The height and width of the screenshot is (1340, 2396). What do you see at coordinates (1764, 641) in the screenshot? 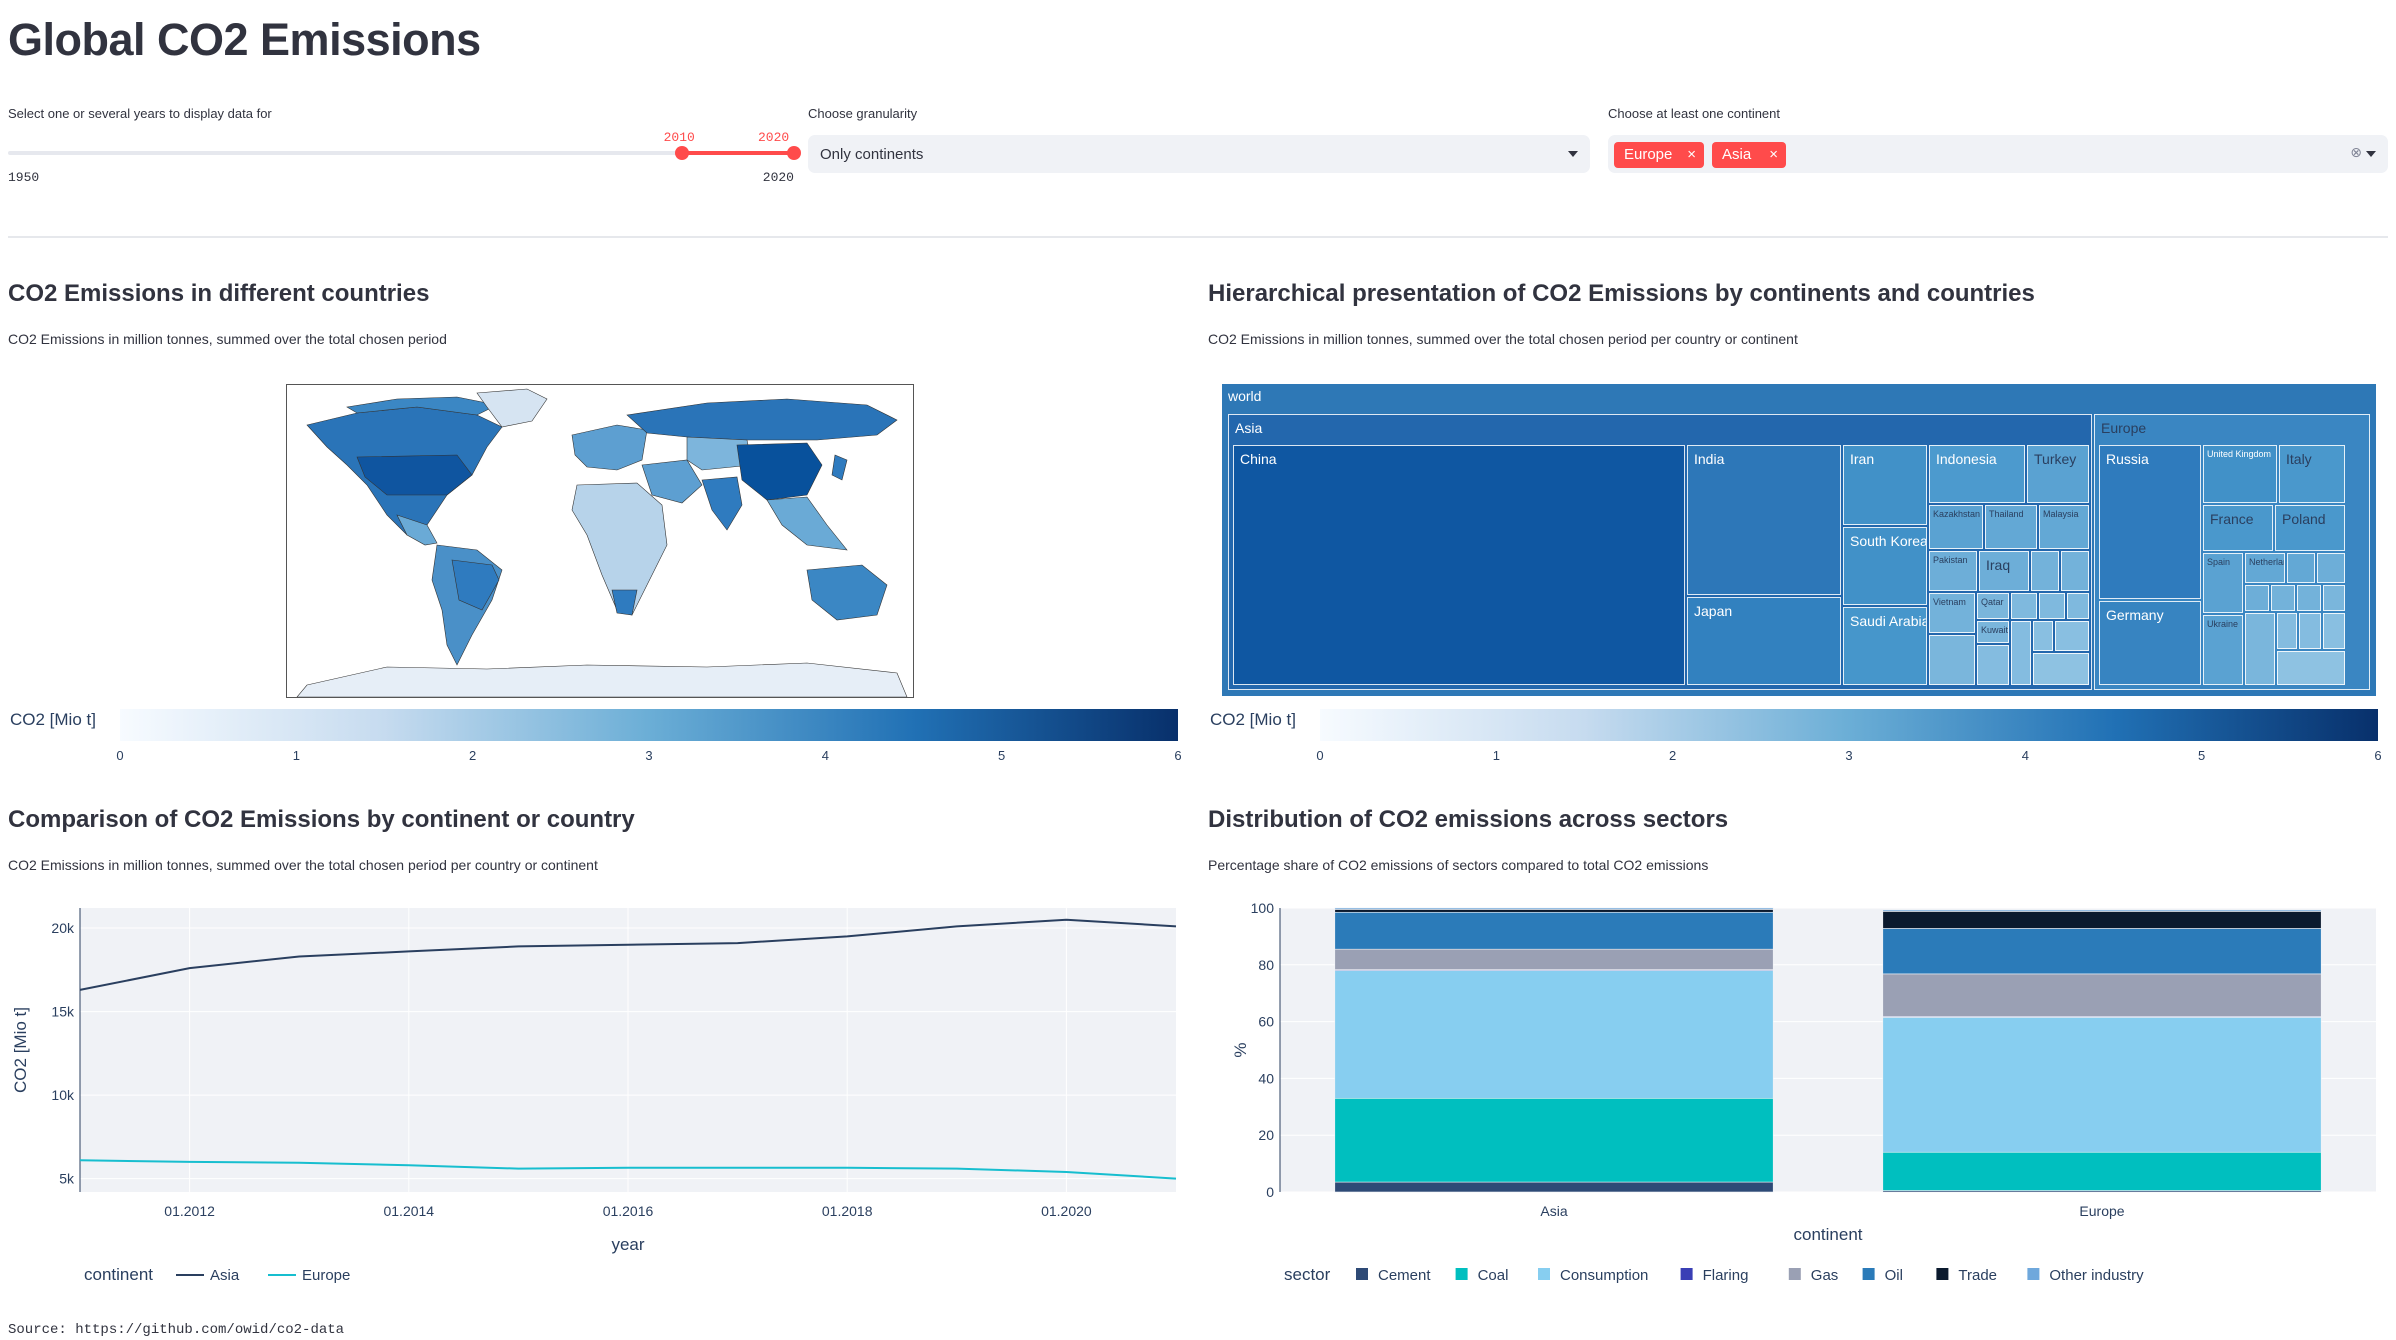
I see `treemap-japan: Japan` at bounding box center [1764, 641].